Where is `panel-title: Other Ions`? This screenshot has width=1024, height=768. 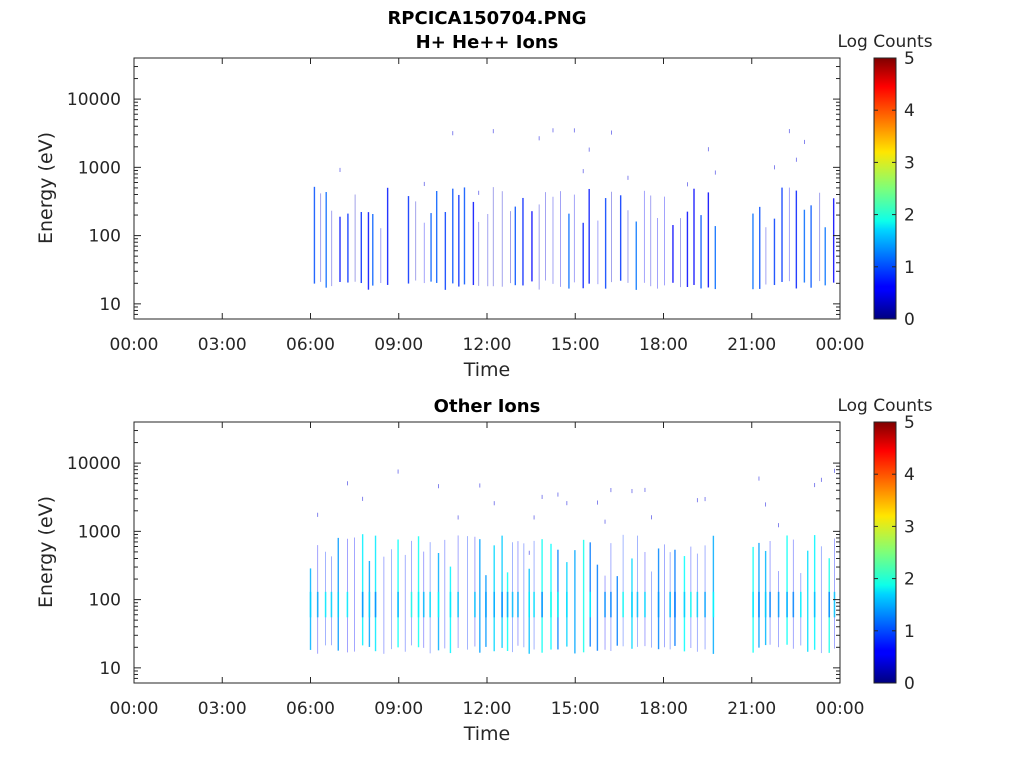 panel-title: Other Ions is located at coordinates (487, 406).